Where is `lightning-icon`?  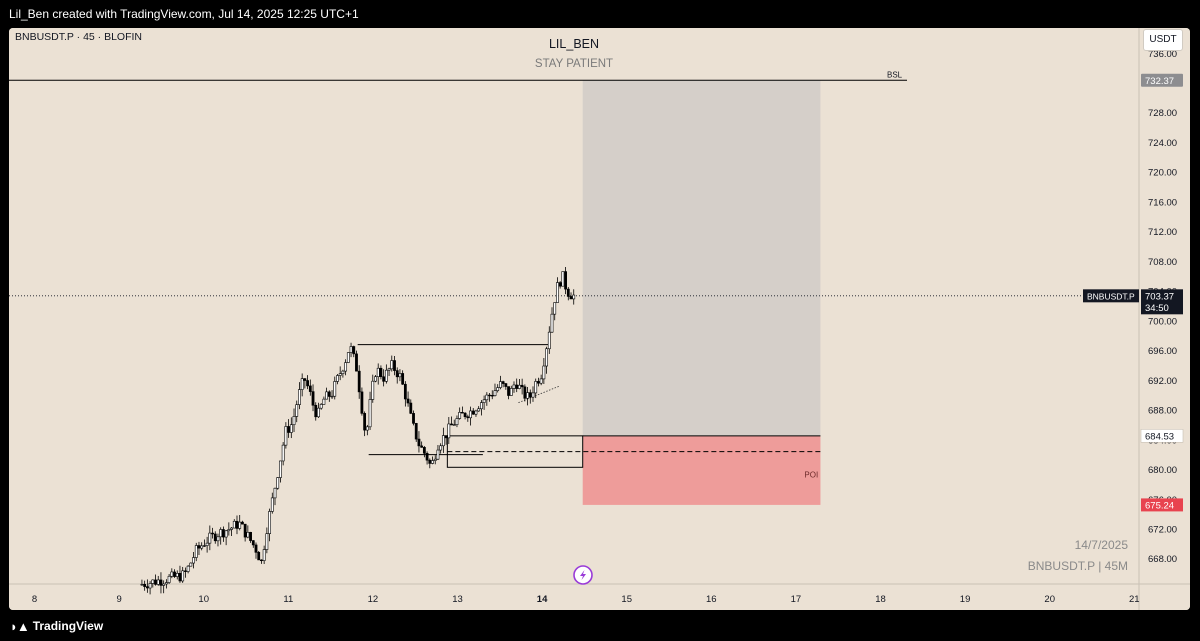
lightning-icon is located at coordinates (583, 575).